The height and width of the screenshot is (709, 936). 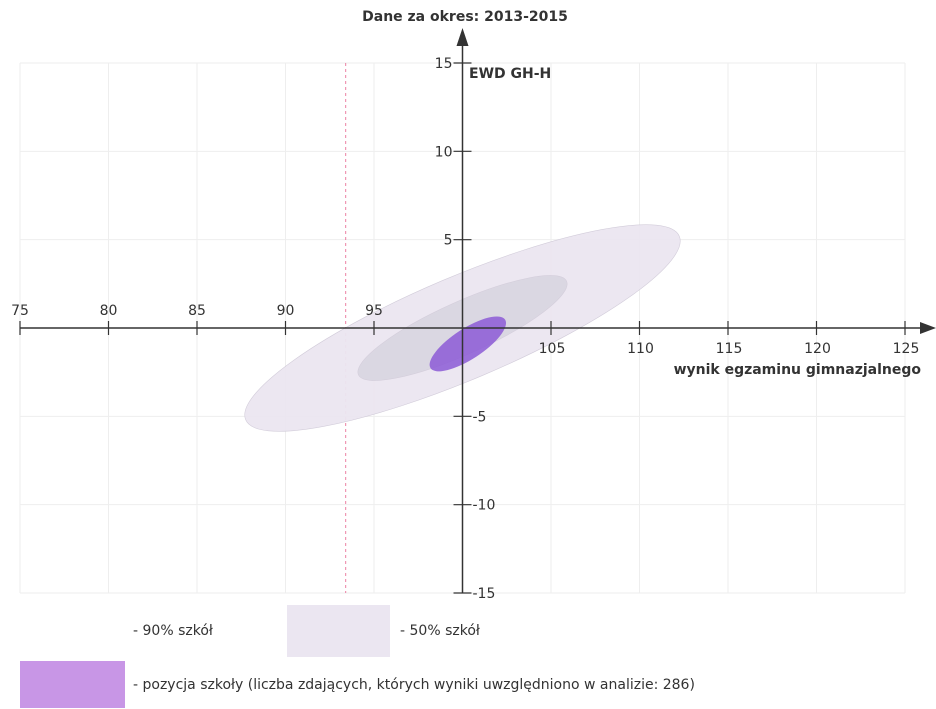 What do you see at coordinates (109, 311) in the screenshot?
I see `x-tick-label: 80` at bounding box center [109, 311].